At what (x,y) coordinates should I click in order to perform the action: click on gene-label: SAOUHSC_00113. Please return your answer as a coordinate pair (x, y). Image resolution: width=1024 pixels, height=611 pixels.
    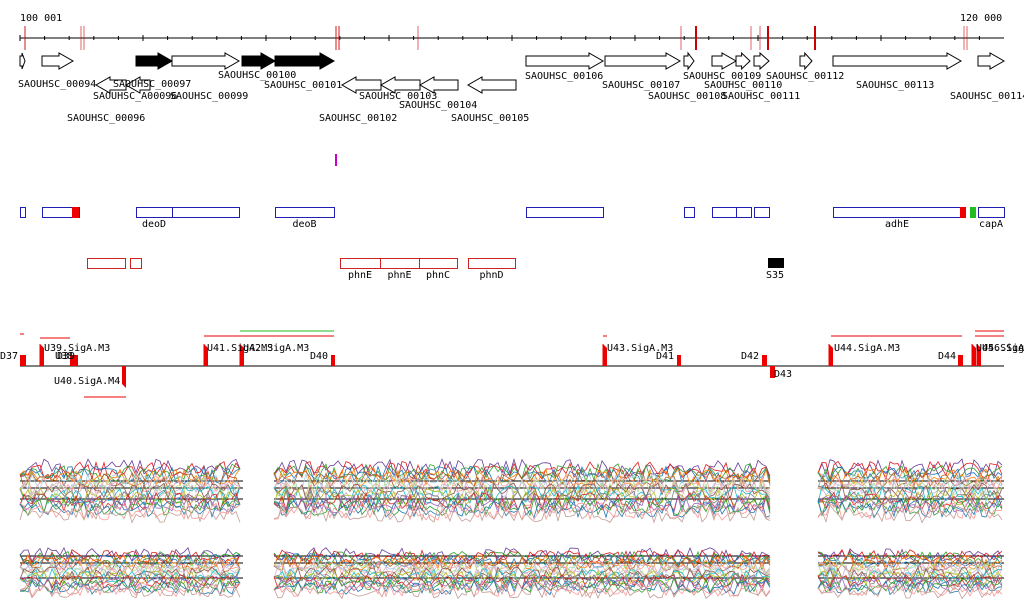
    Looking at the image, I should click on (895, 85).